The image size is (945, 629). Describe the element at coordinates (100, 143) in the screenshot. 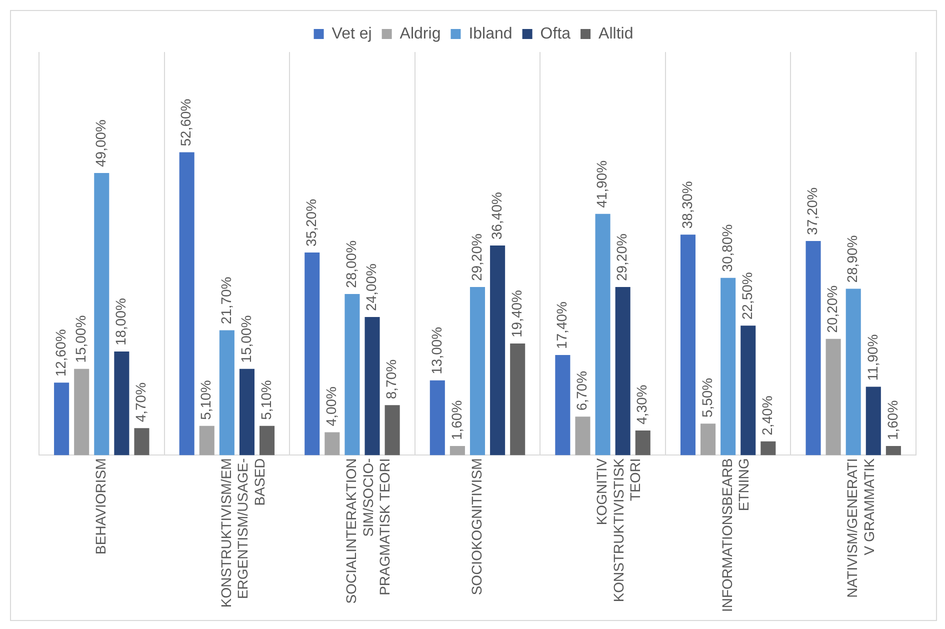

I see `data-label: 49,00%` at that location.